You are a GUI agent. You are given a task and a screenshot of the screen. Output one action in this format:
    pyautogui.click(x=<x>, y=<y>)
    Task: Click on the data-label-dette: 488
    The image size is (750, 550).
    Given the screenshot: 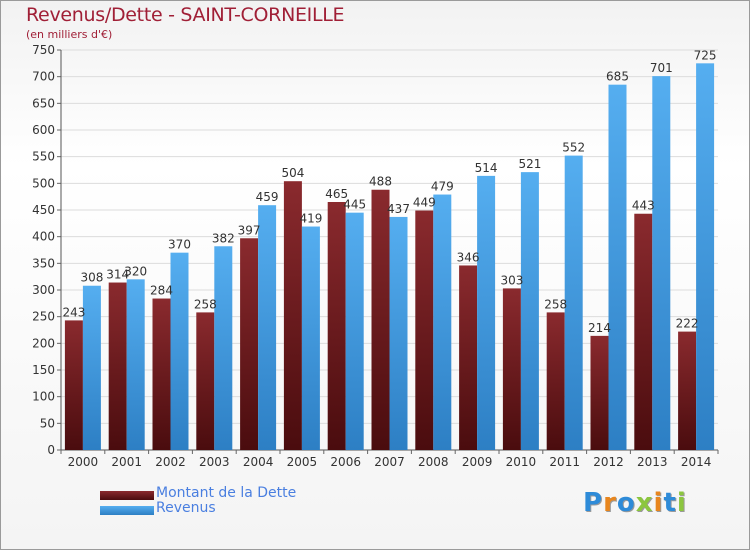 What is the action you would take?
    pyautogui.click(x=380, y=182)
    